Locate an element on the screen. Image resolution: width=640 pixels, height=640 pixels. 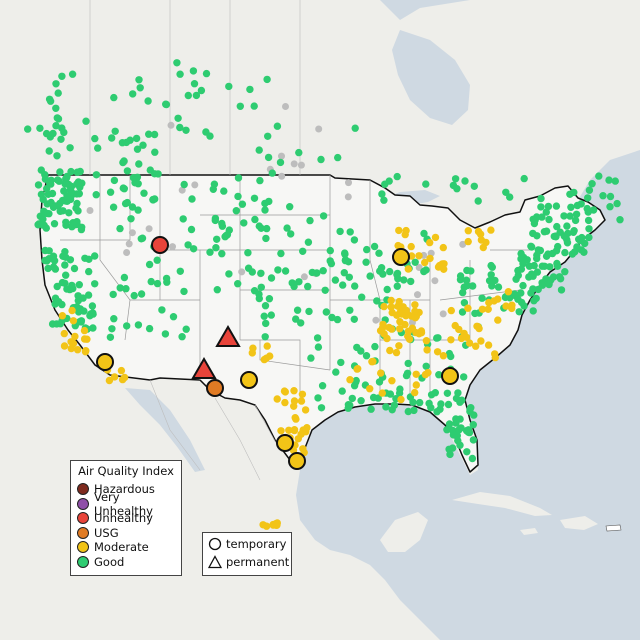
moderate-temporary-monitor is located at coordinates (105, 362).